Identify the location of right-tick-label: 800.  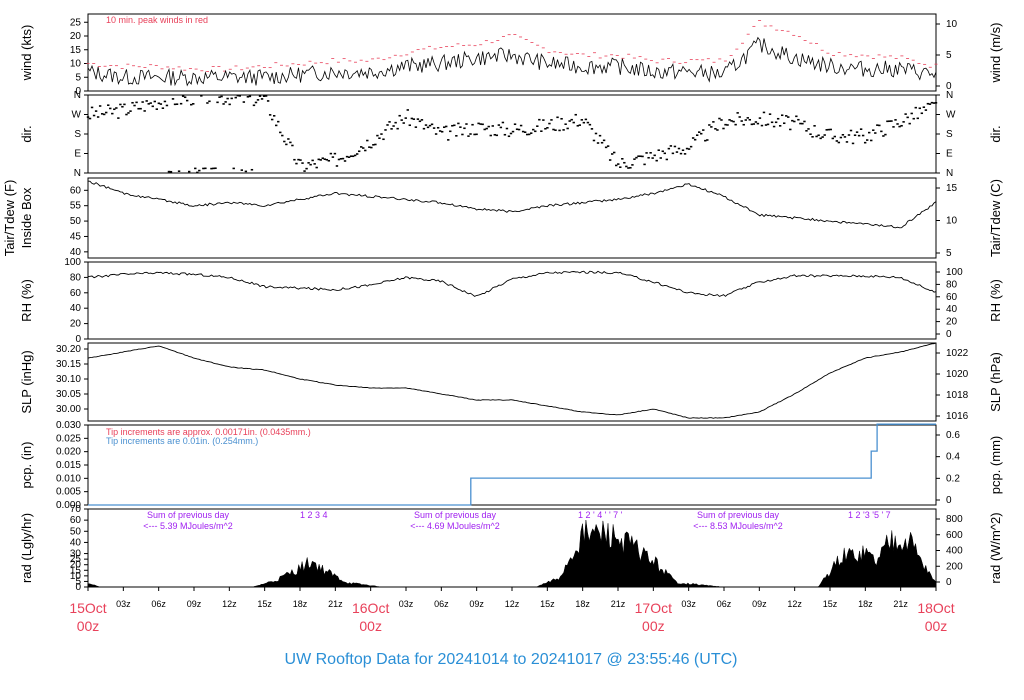
(954, 519).